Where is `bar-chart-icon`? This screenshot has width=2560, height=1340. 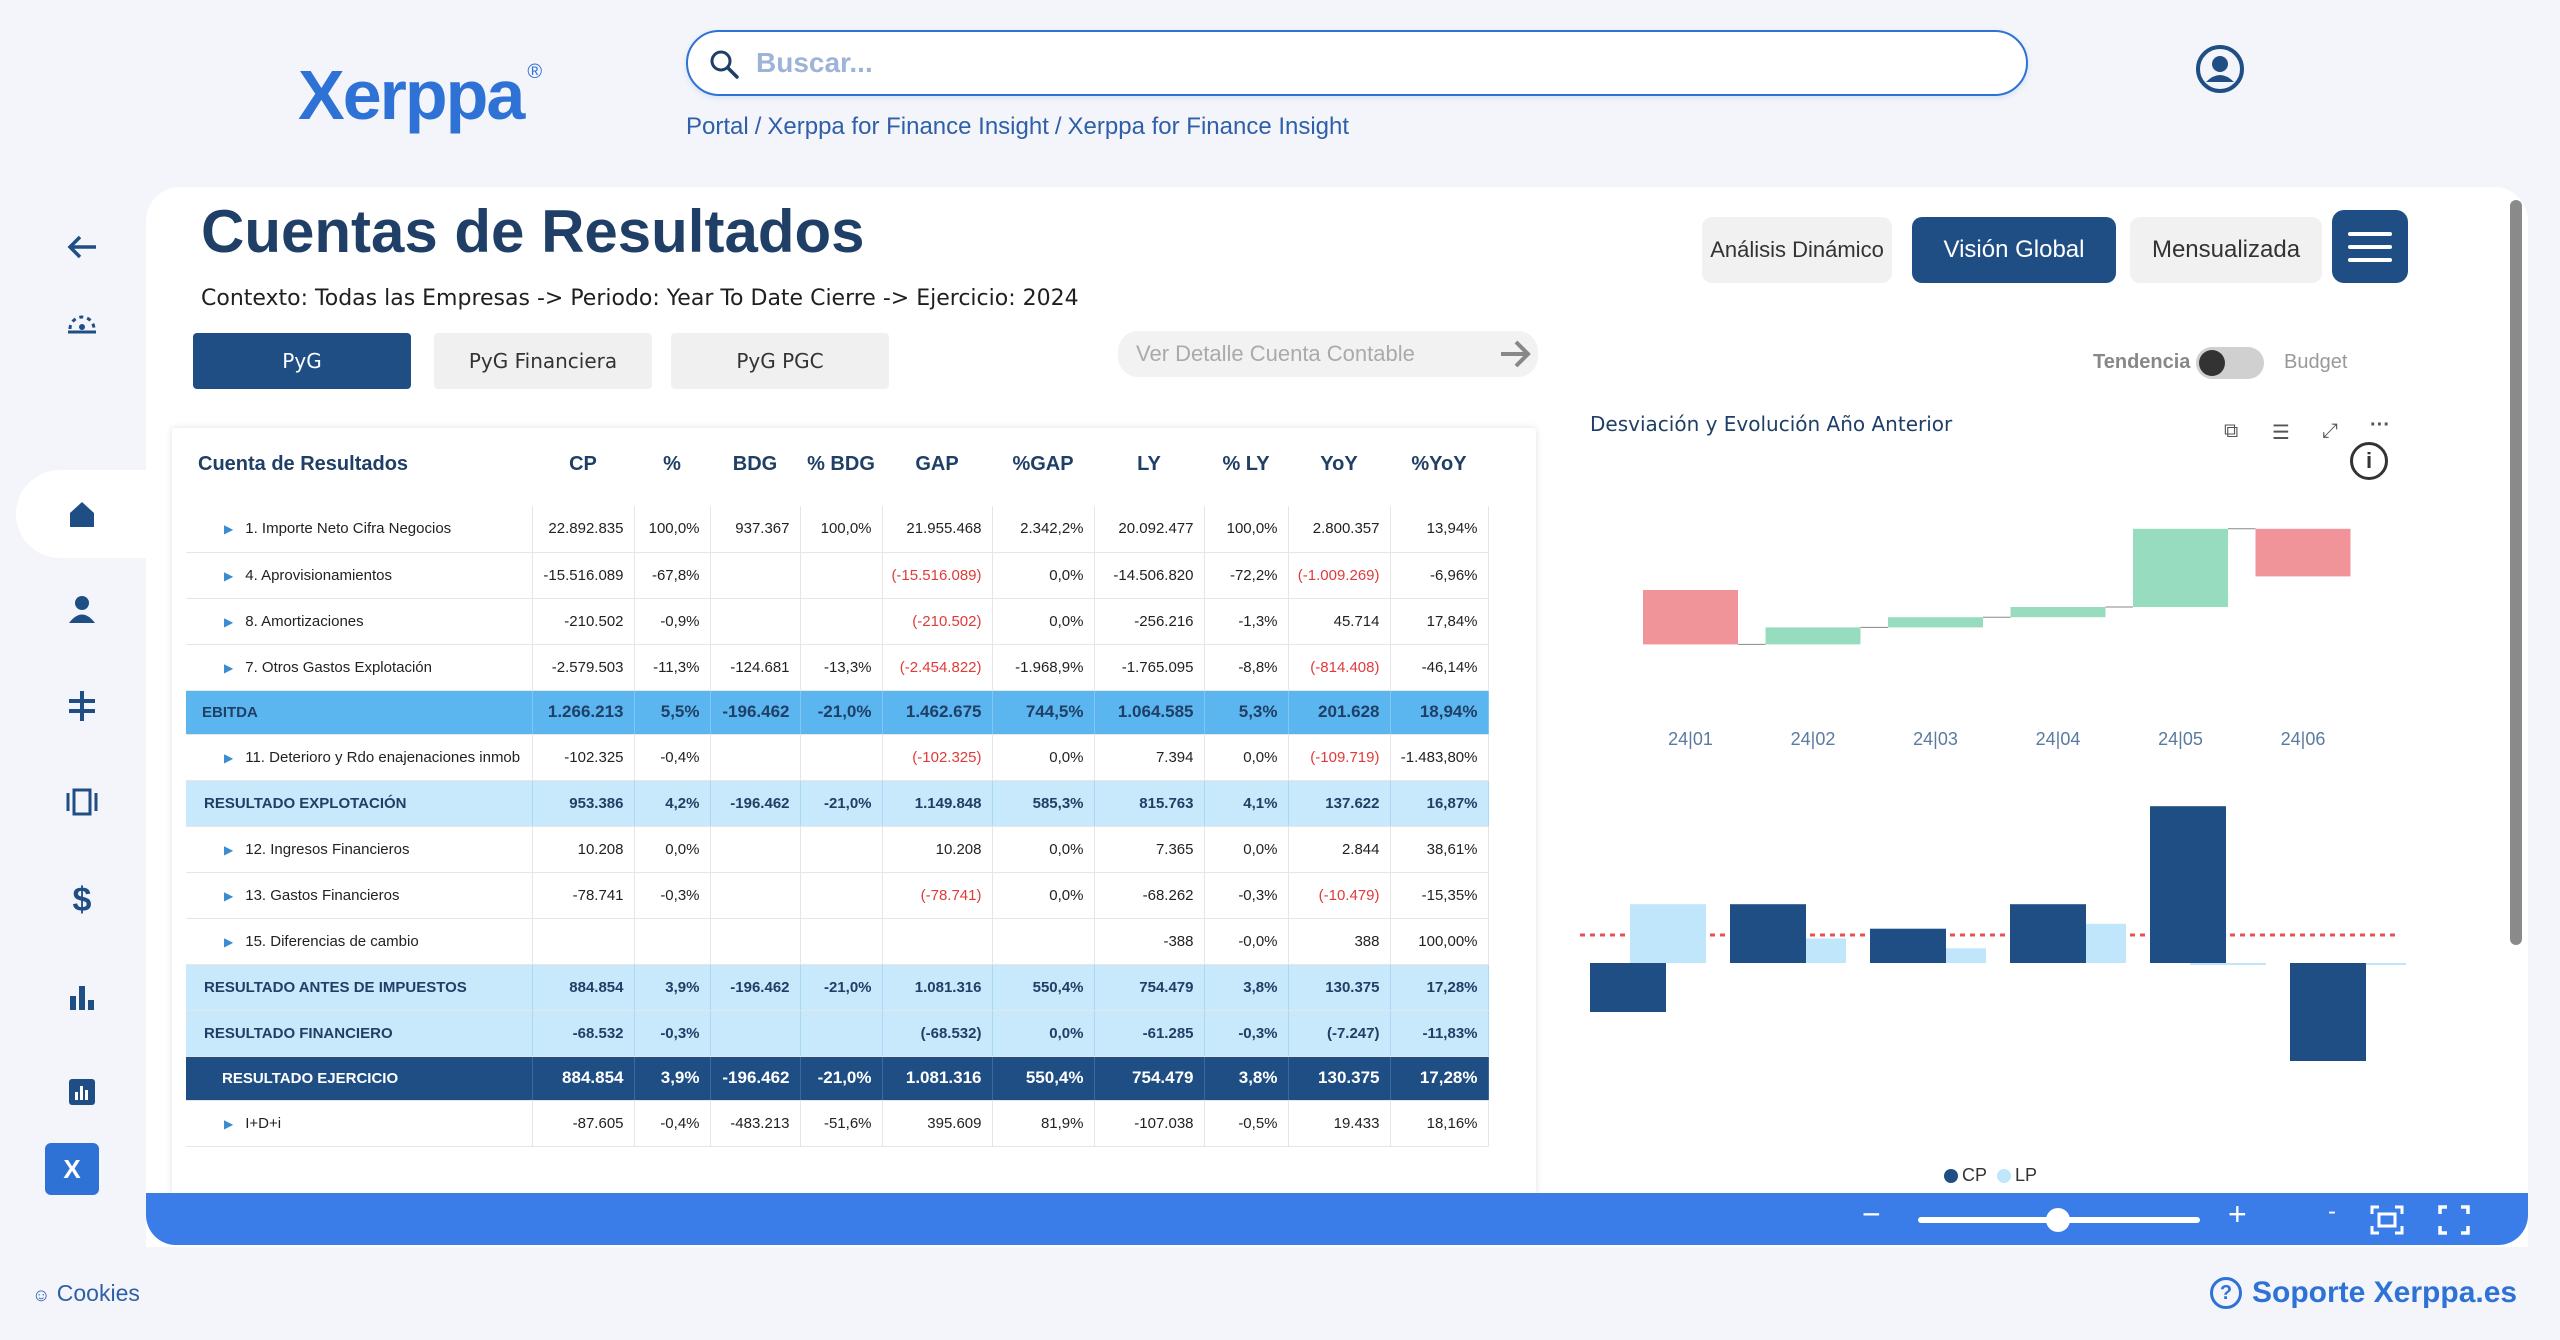 bar-chart-icon is located at coordinates (82, 996).